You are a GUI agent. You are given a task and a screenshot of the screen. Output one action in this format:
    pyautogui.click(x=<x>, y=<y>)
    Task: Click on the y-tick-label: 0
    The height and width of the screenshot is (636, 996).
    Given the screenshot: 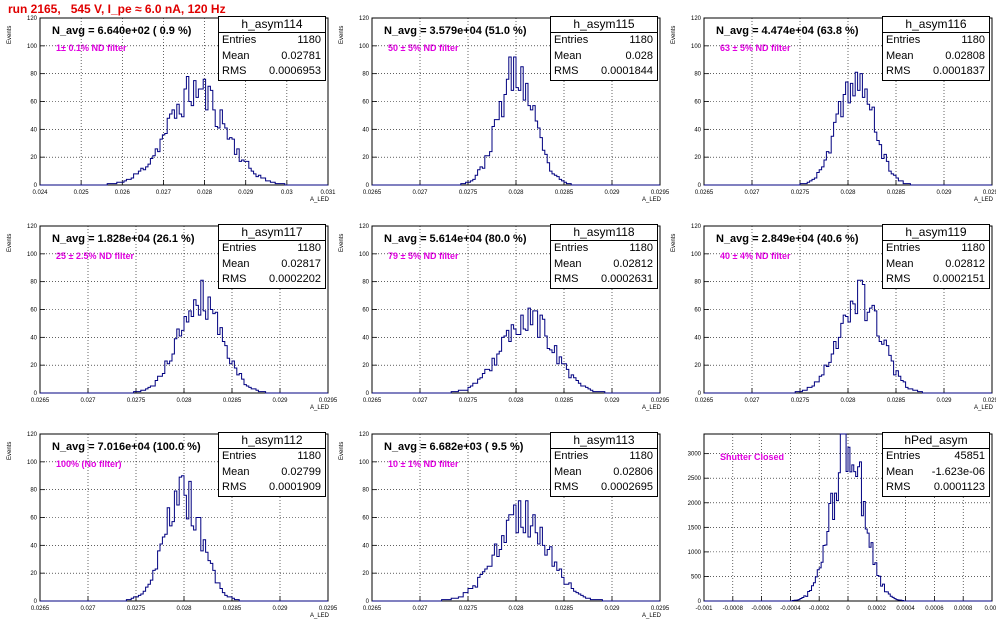 What is the action you would take?
    pyautogui.click(x=700, y=602)
    